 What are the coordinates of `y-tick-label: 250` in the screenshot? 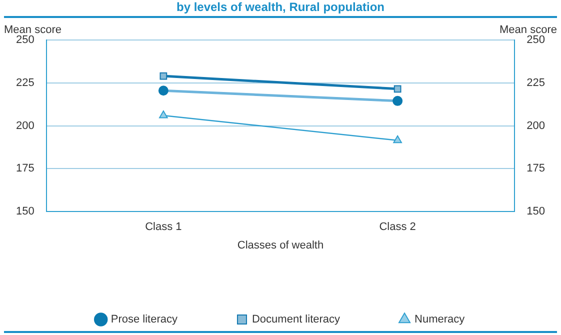 It's located at (25, 40).